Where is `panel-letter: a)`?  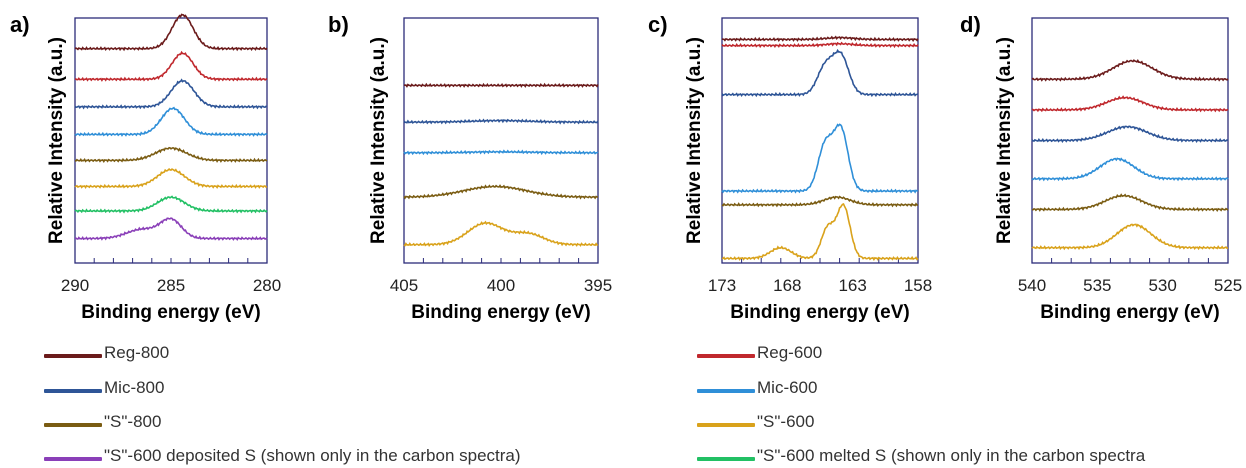 panel-letter: a) is located at coordinates (20, 24).